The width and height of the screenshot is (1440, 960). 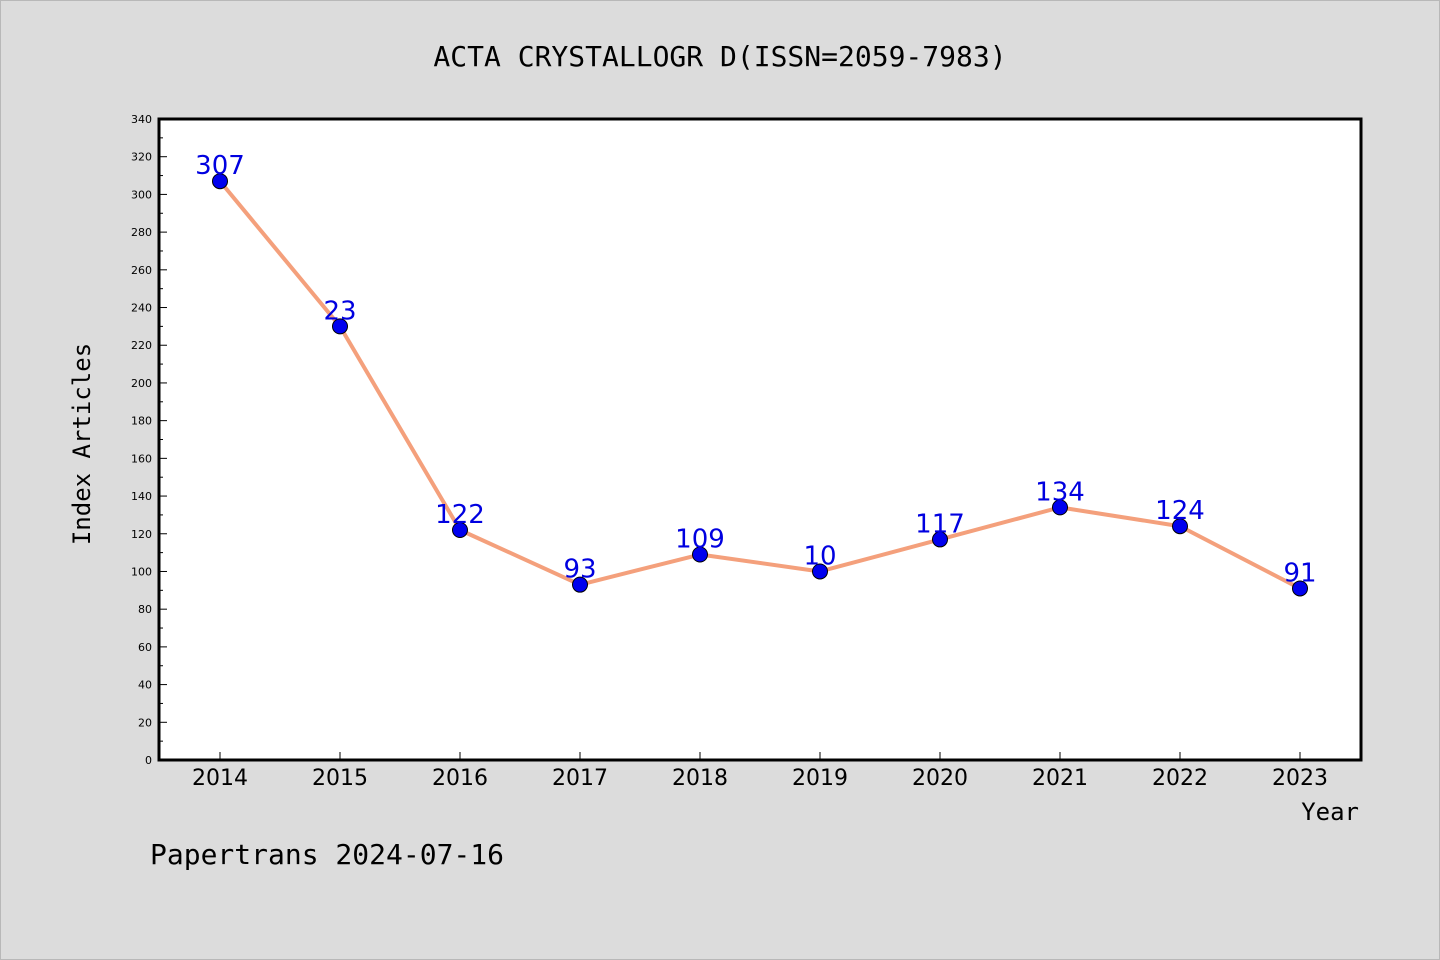 What do you see at coordinates (1060, 492) in the screenshot?
I see `data-label: 134` at bounding box center [1060, 492].